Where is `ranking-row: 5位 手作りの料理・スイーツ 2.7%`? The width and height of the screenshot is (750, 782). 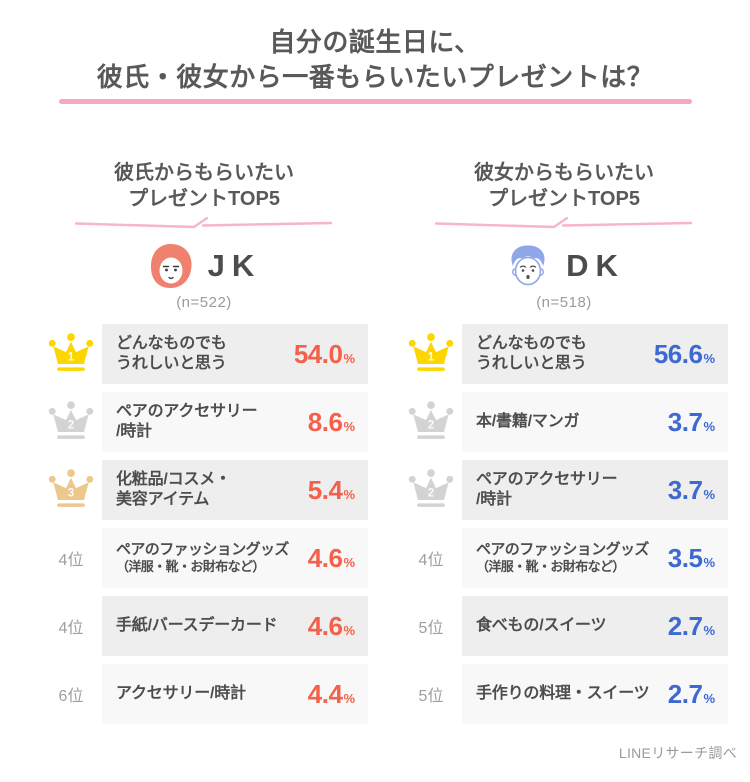
ranking-row: 5位 手作りの料理・スイーツ 2.7% is located at coordinates (564, 694).